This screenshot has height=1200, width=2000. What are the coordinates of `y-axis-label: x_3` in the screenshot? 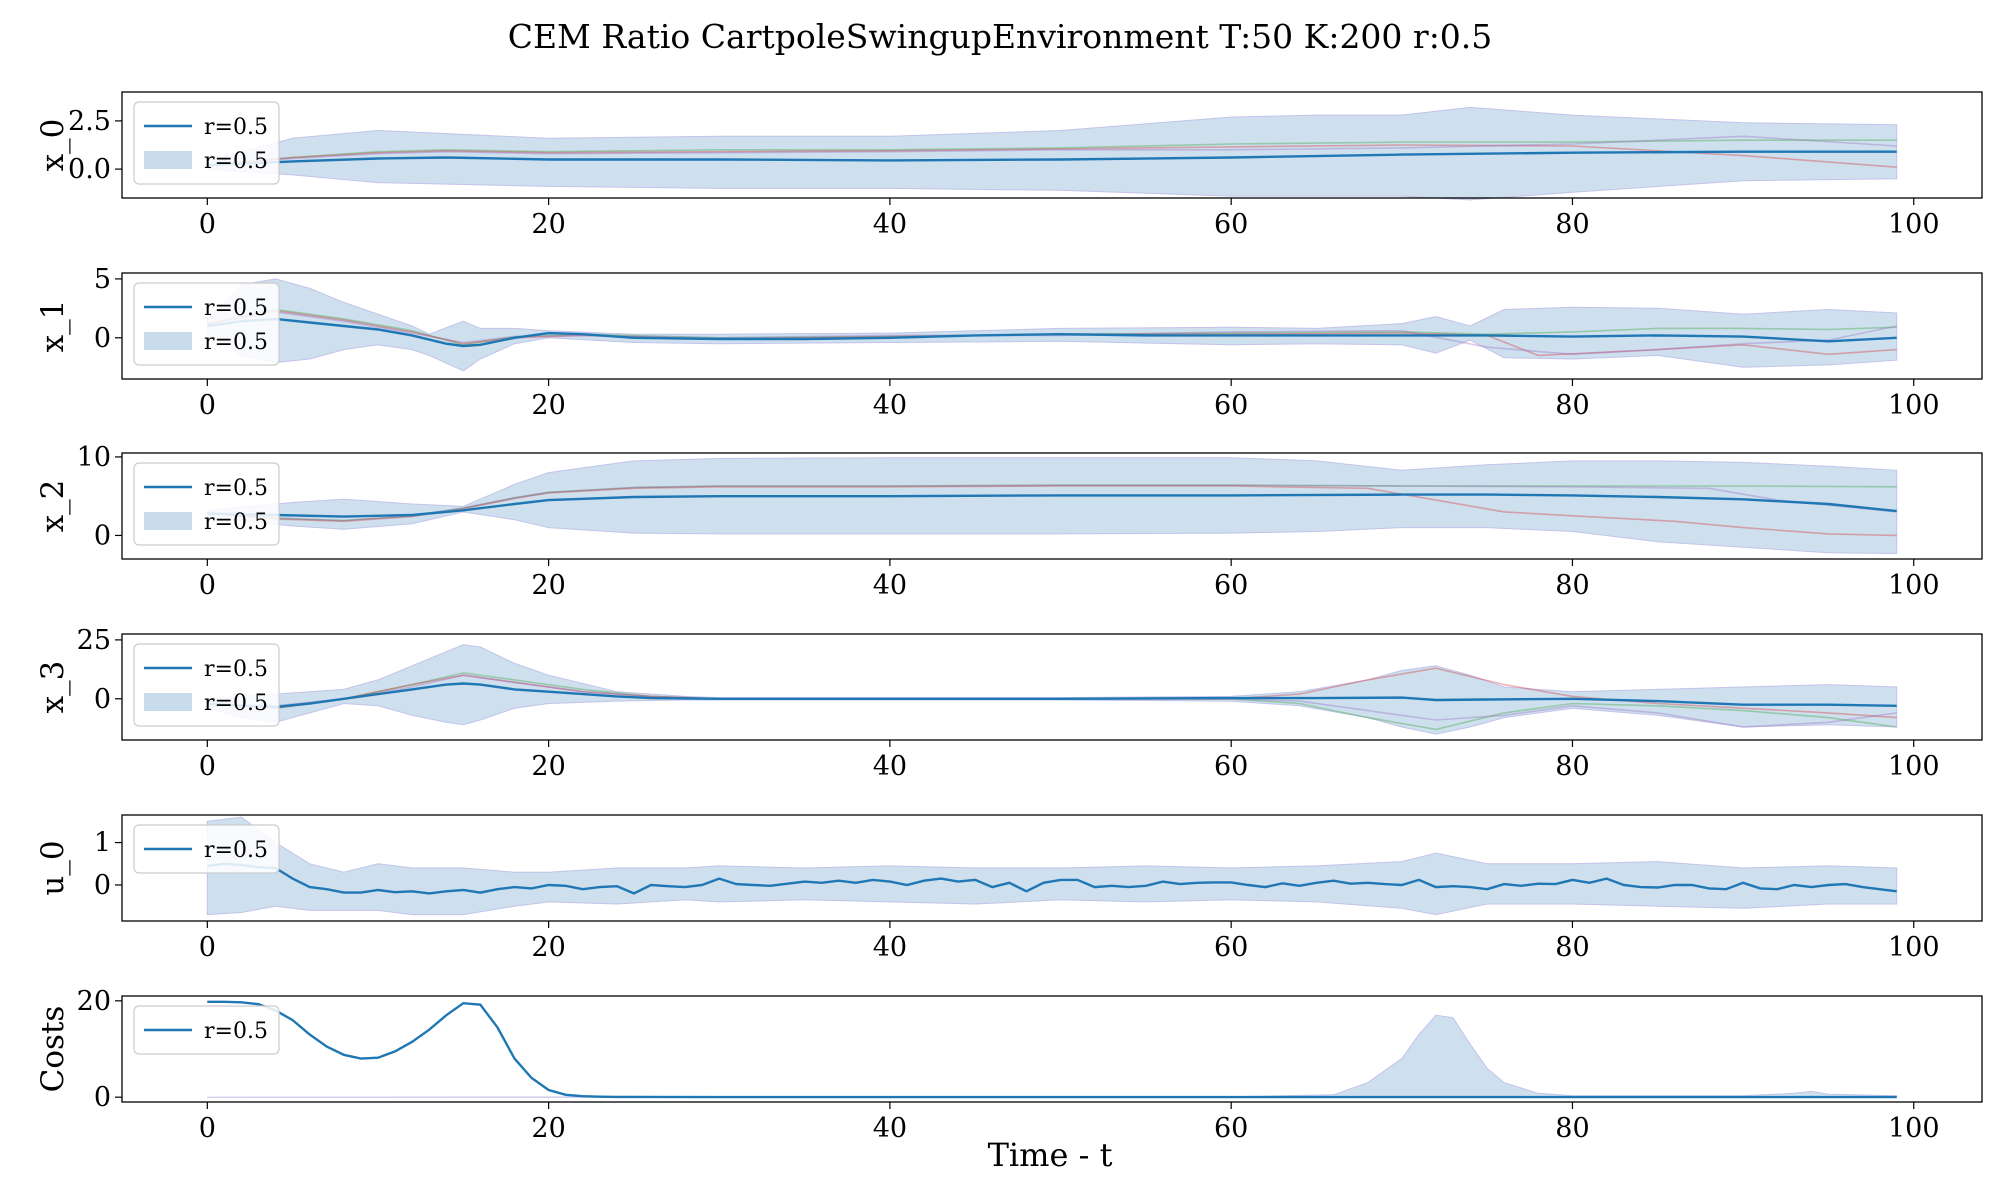 It's located at (53, 687).